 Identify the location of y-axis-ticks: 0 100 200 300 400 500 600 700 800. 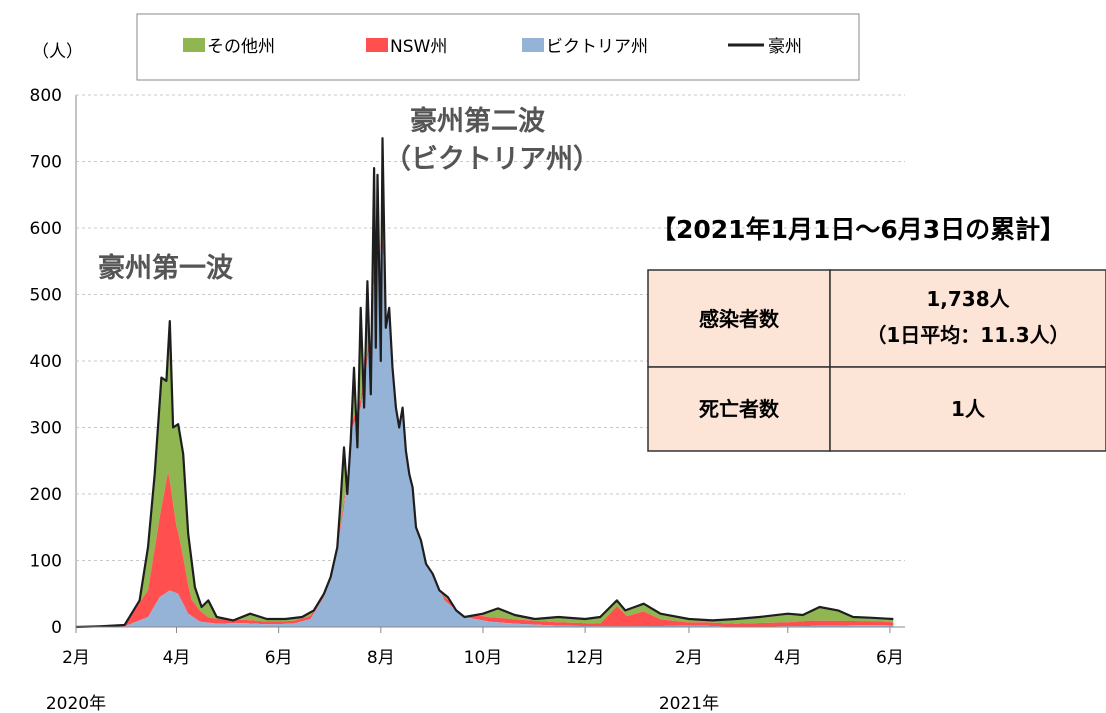
(46, 362).